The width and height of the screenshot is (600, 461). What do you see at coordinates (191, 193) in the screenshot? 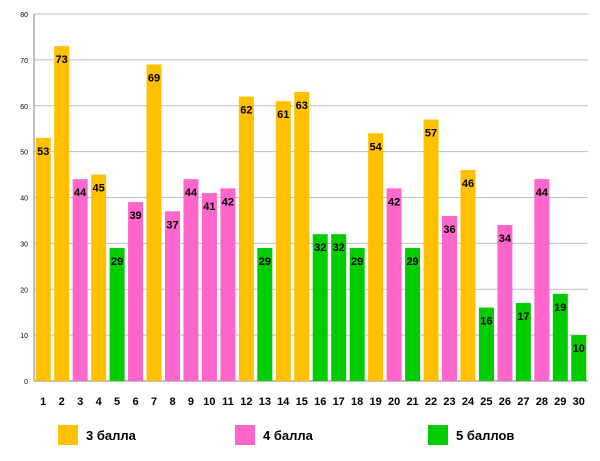
I see `data-label-9: 44` at bounding box center [191, 193].